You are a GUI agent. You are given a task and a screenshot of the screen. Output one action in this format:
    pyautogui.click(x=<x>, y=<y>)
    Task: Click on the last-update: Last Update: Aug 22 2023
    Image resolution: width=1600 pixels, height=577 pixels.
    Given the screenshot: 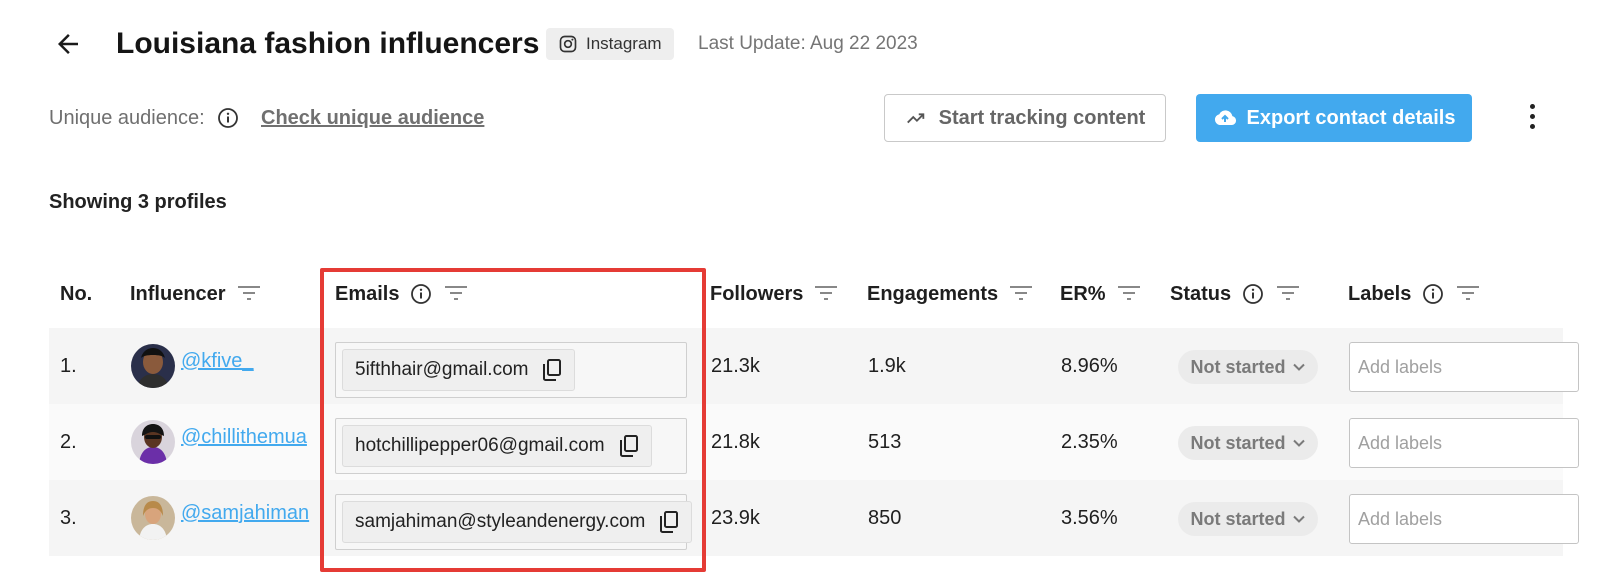 What is the action you would take?
    pyautogui.click(x=808, y=43)
    